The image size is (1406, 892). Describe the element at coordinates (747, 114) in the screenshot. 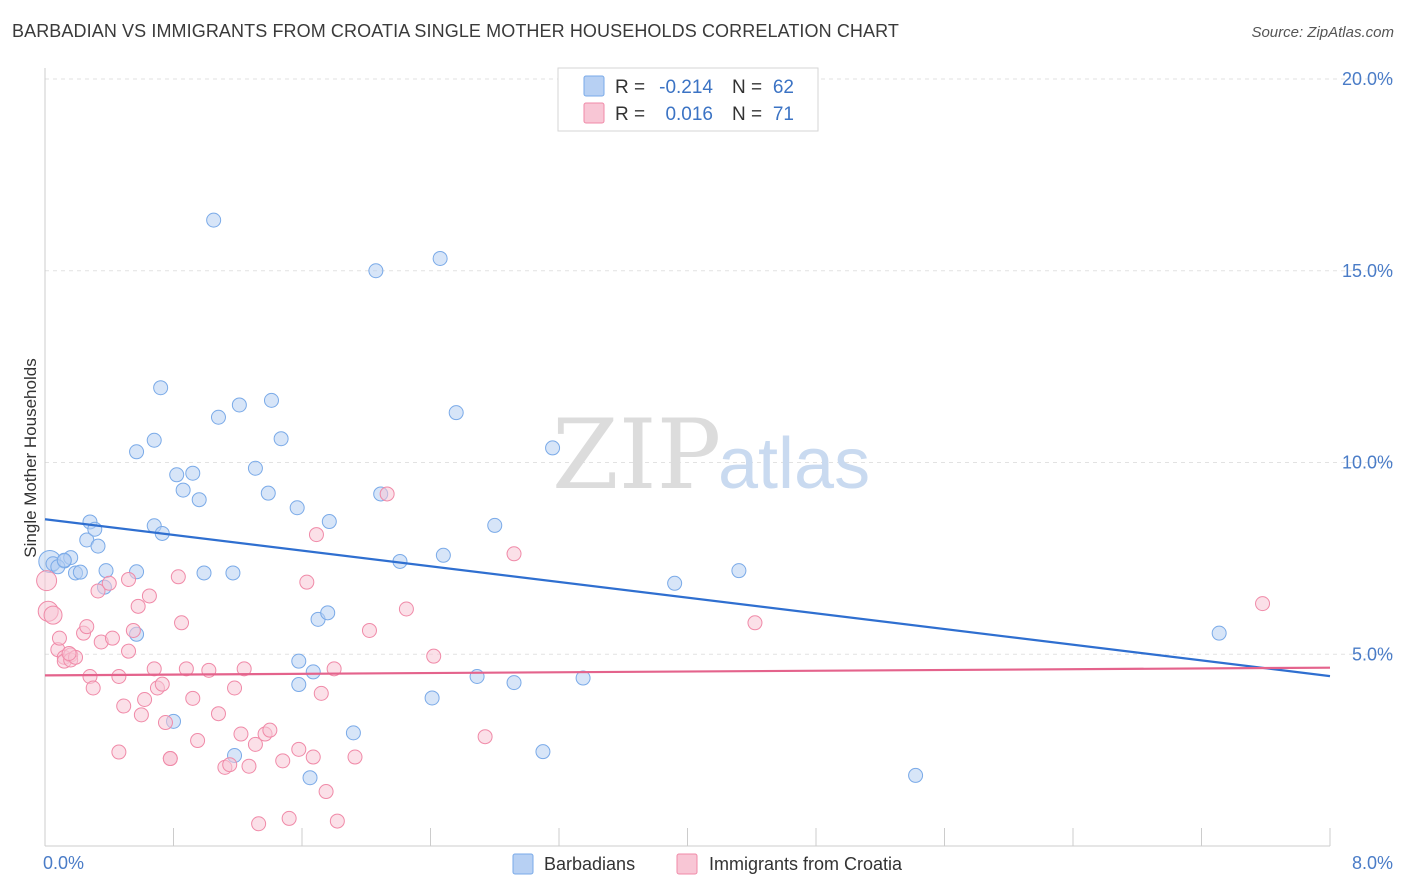

I see `stats-n-label-1: N =` at that location.